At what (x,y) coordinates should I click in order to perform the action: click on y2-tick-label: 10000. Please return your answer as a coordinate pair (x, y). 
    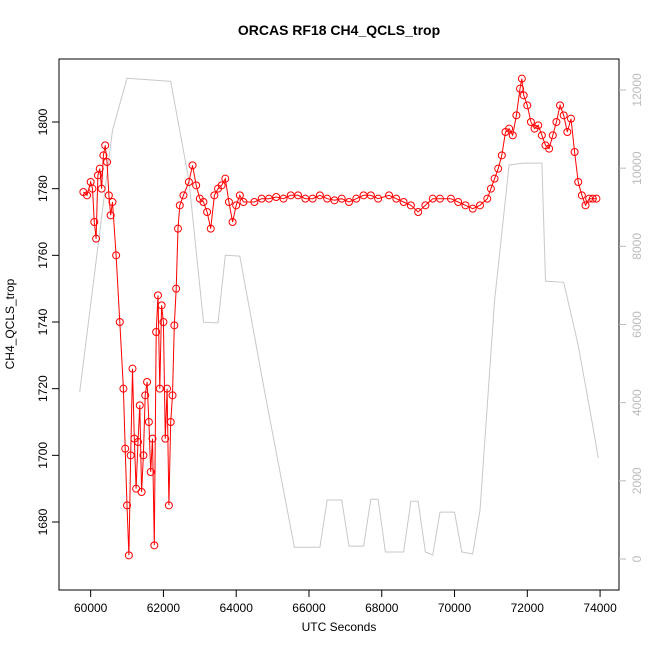
    Looking at the image, I should click on (637, 168).